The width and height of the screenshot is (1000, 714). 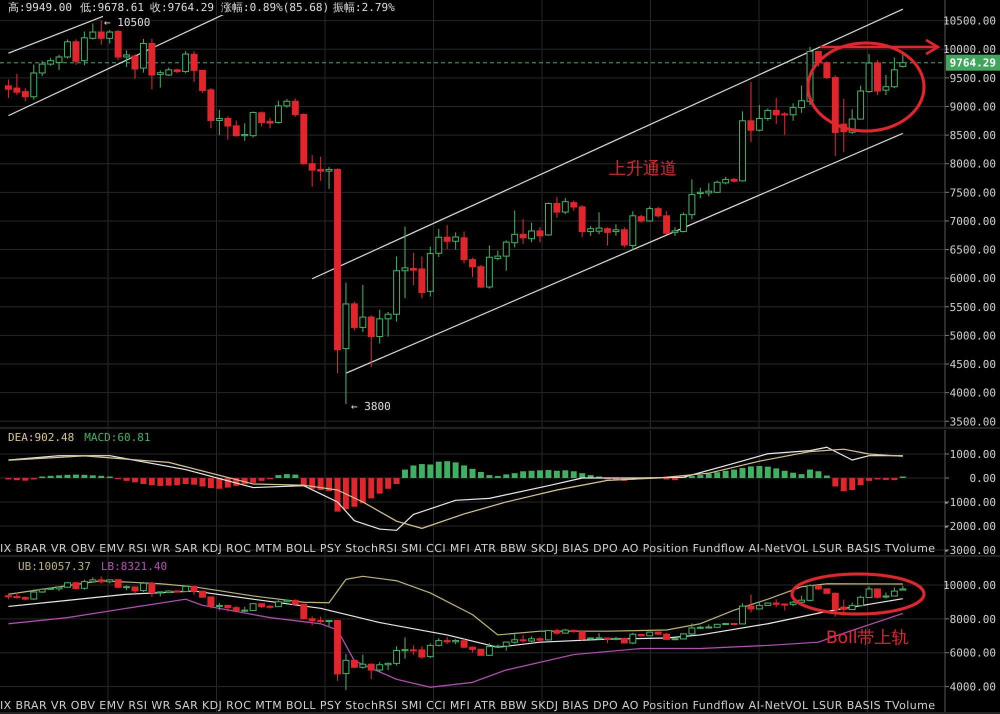 What do you see at coordinates (969, 21) in the screenshot?
I see `y-tick-label: 10500.00` at bounding box center [969, 21].